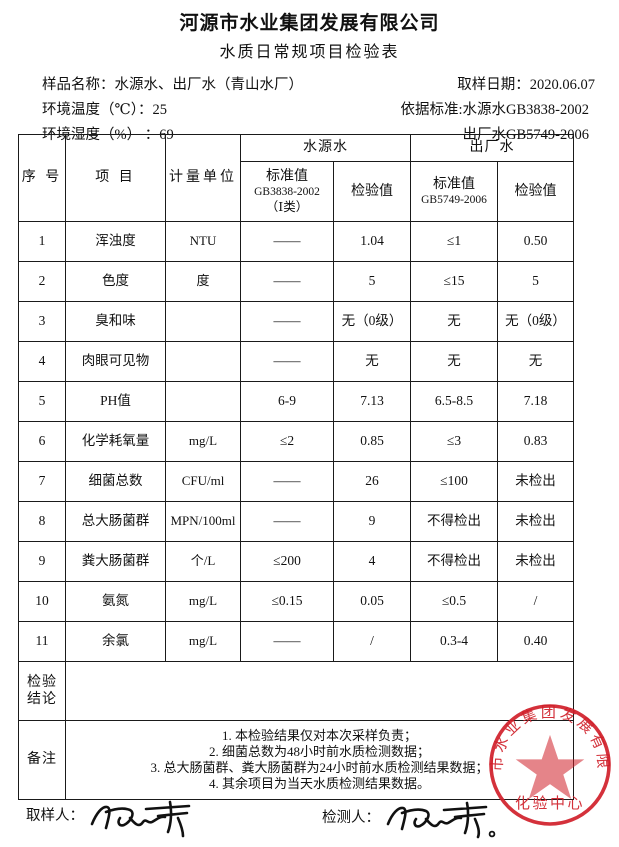 This screenshot has height=847, width=619. I want to click on cell-source-value: 4, so click(372, 561).